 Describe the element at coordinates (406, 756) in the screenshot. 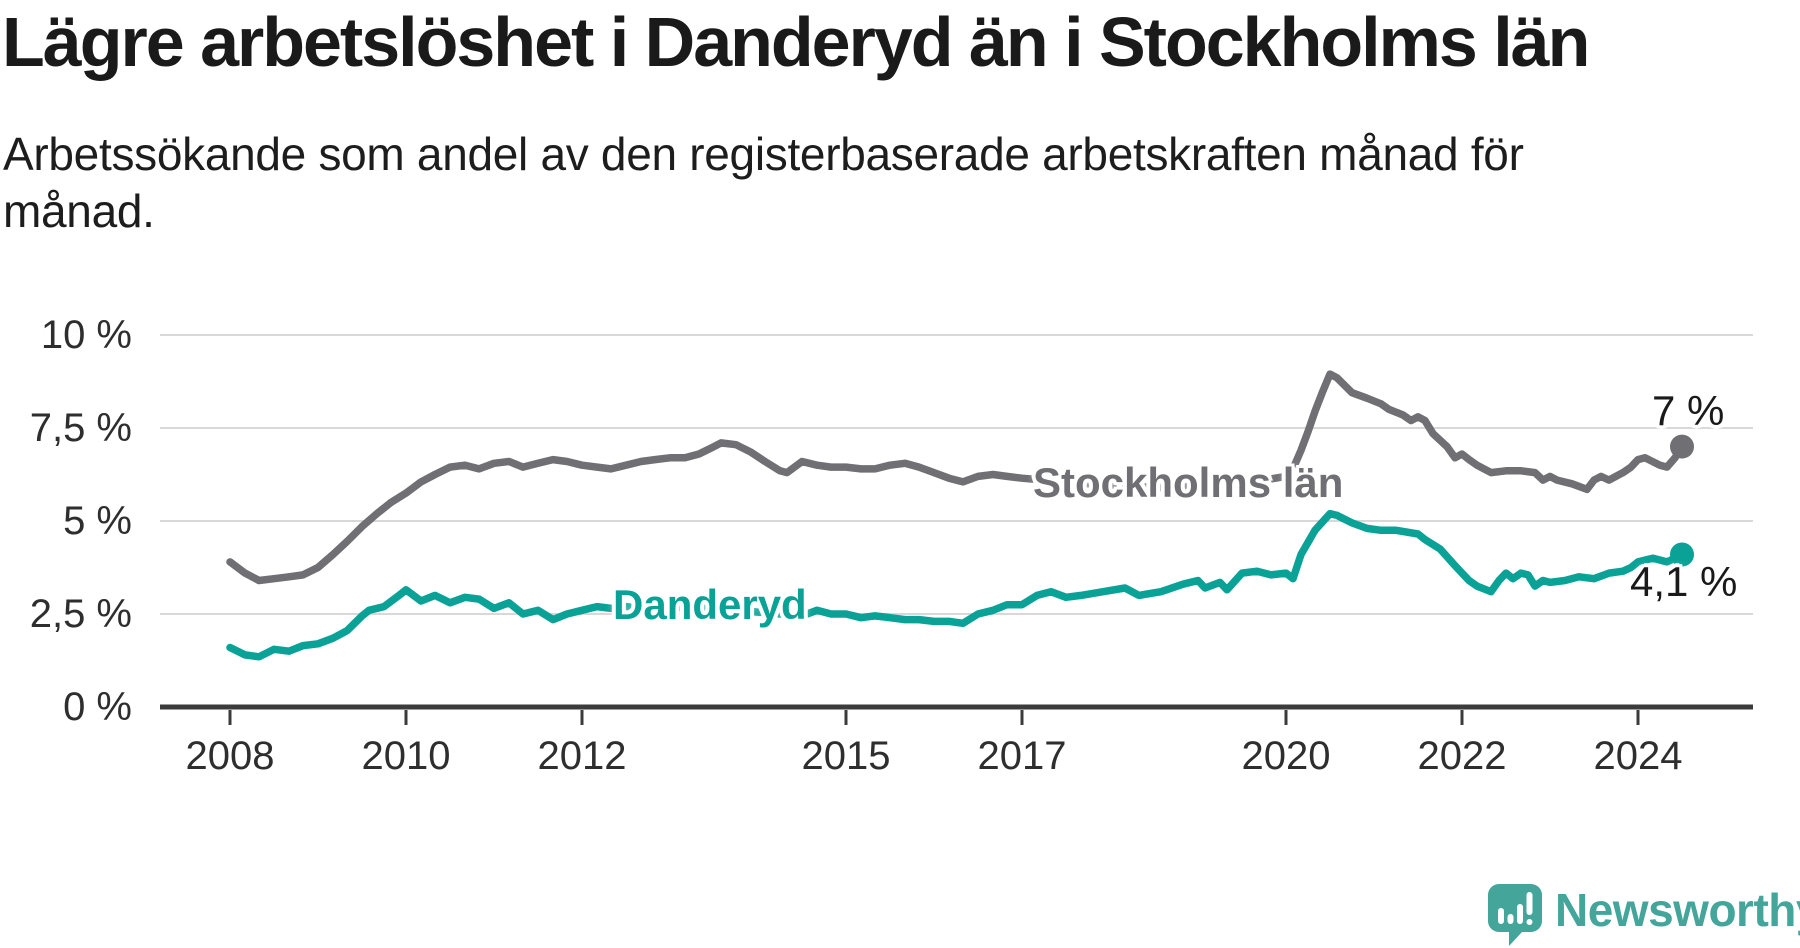

I see `x-axis-tick-label: 2010` at that location.